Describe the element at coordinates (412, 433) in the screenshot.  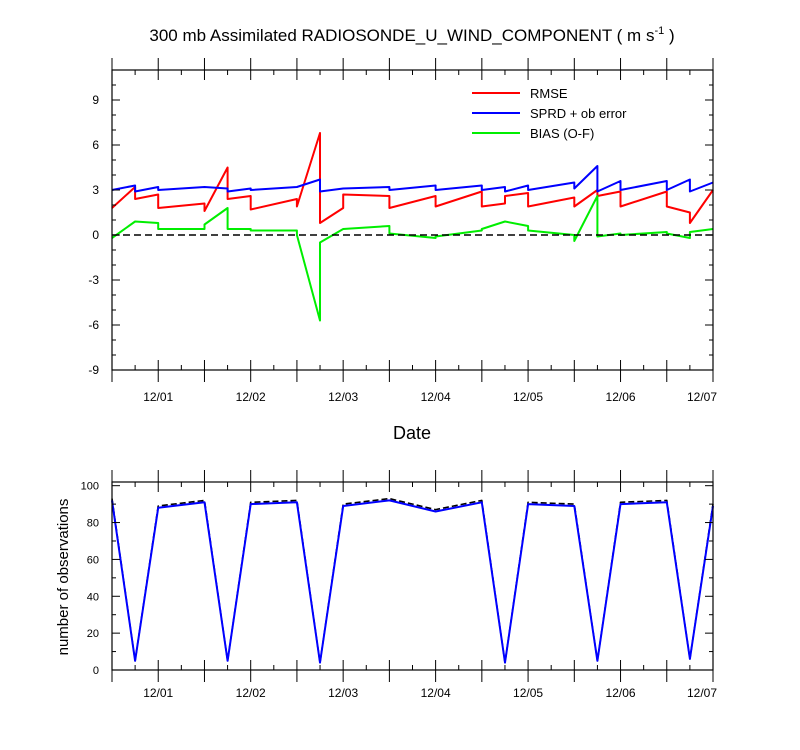
I see `x-axis-label: Date` at that location.